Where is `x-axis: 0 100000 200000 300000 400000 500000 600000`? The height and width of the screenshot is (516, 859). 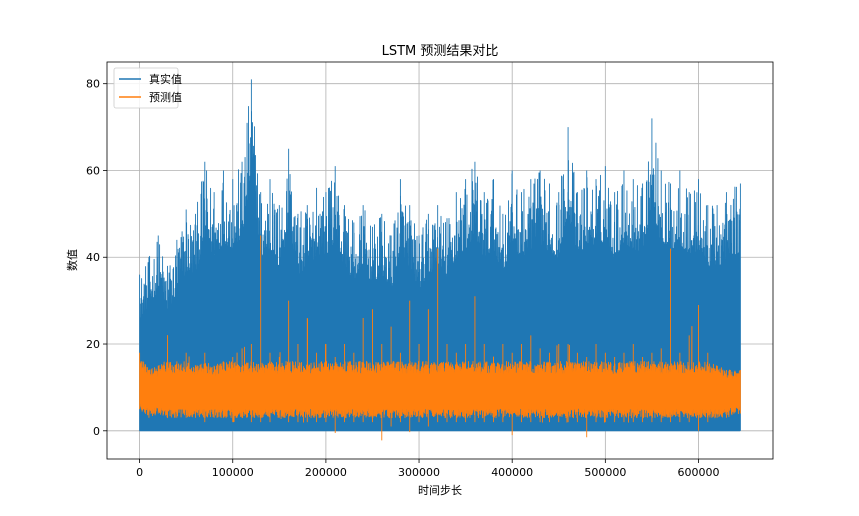
x-axis: 0 100000 200000 300000 400000 500000 600000 is located at coordinates (427, 469).